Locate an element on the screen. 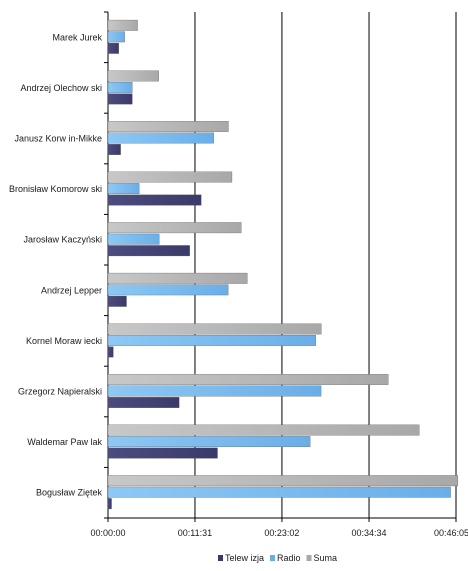 This screenshot has height=571, width=468. legend-label: Radio is located at coordinates (289, 558).